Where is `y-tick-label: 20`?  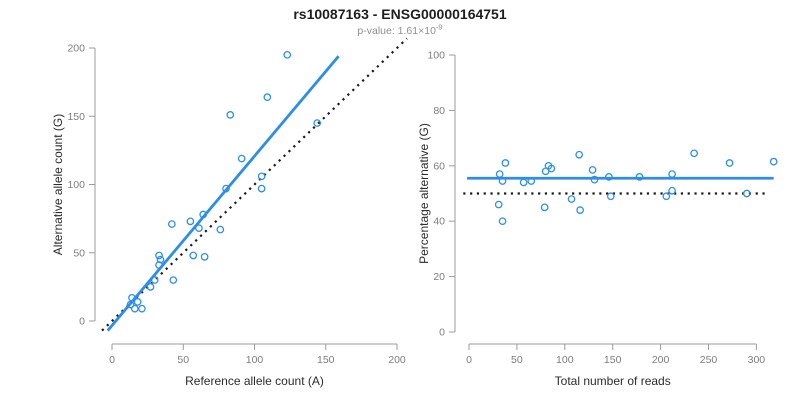
y-tick-label: 20 is located at coordinates (439, 277).